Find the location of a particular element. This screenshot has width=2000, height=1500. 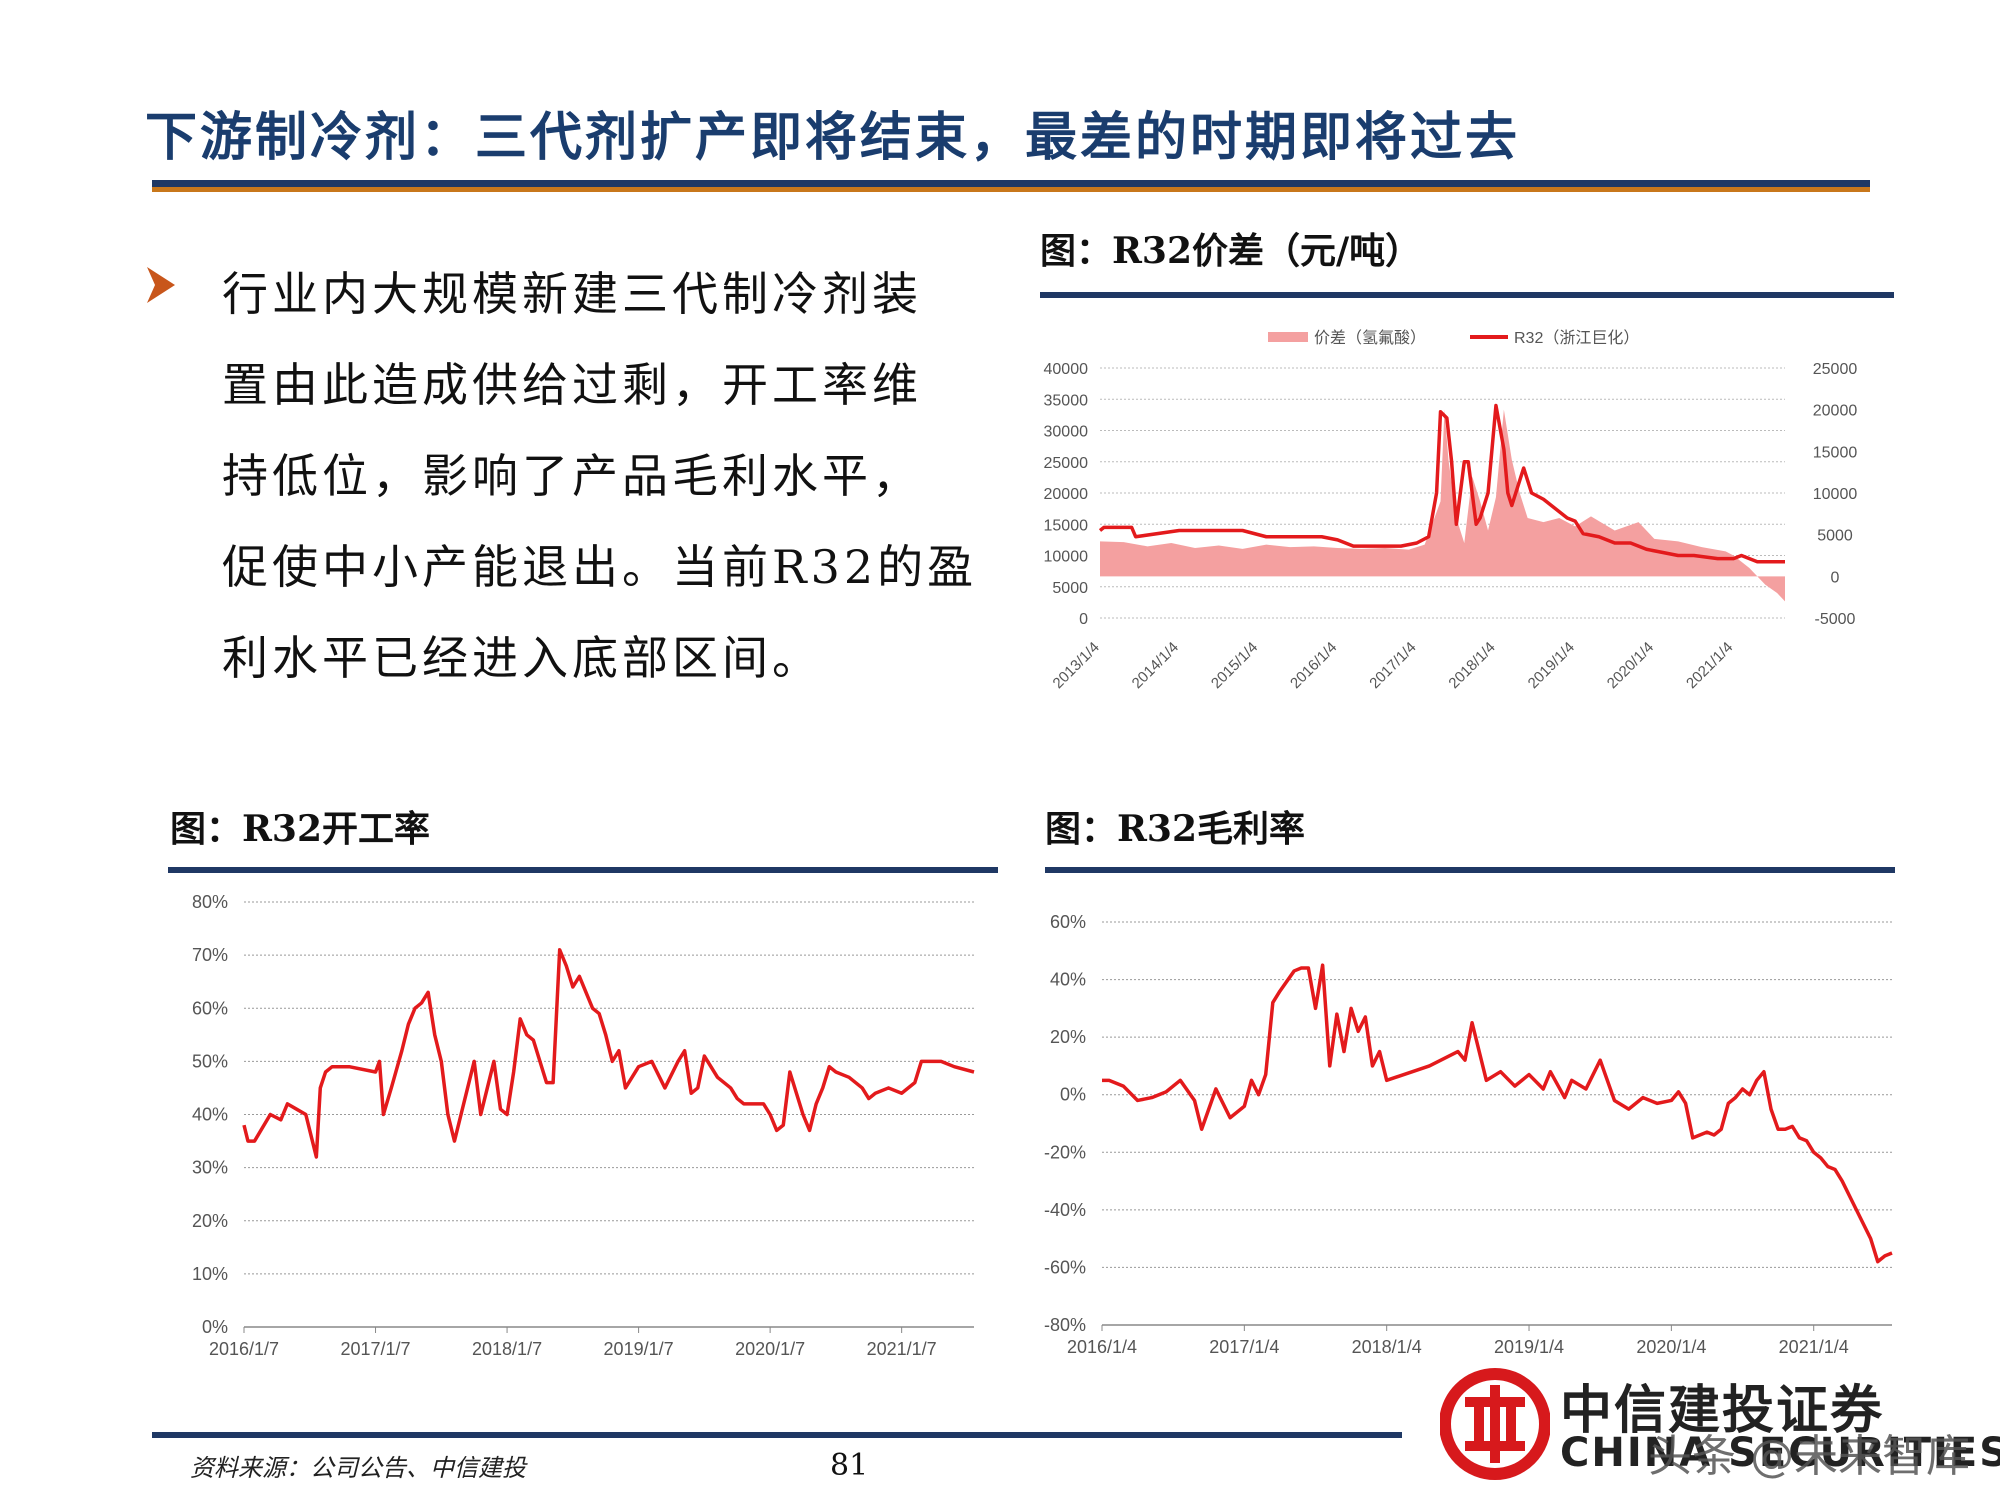

rate-grid is located at coordinates (608, 1117).